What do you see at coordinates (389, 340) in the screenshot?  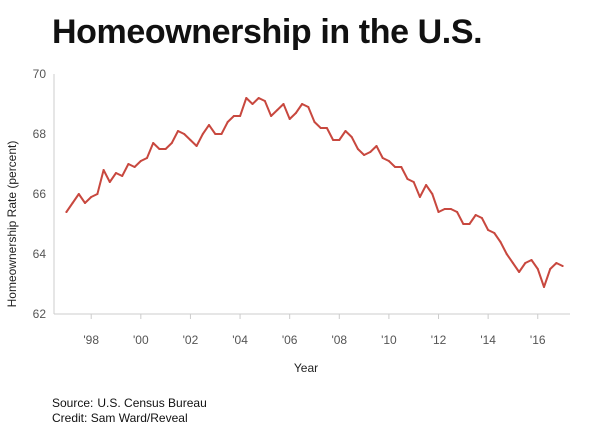 I see `x-tick-label: '10` at bounding box center [389, 340].